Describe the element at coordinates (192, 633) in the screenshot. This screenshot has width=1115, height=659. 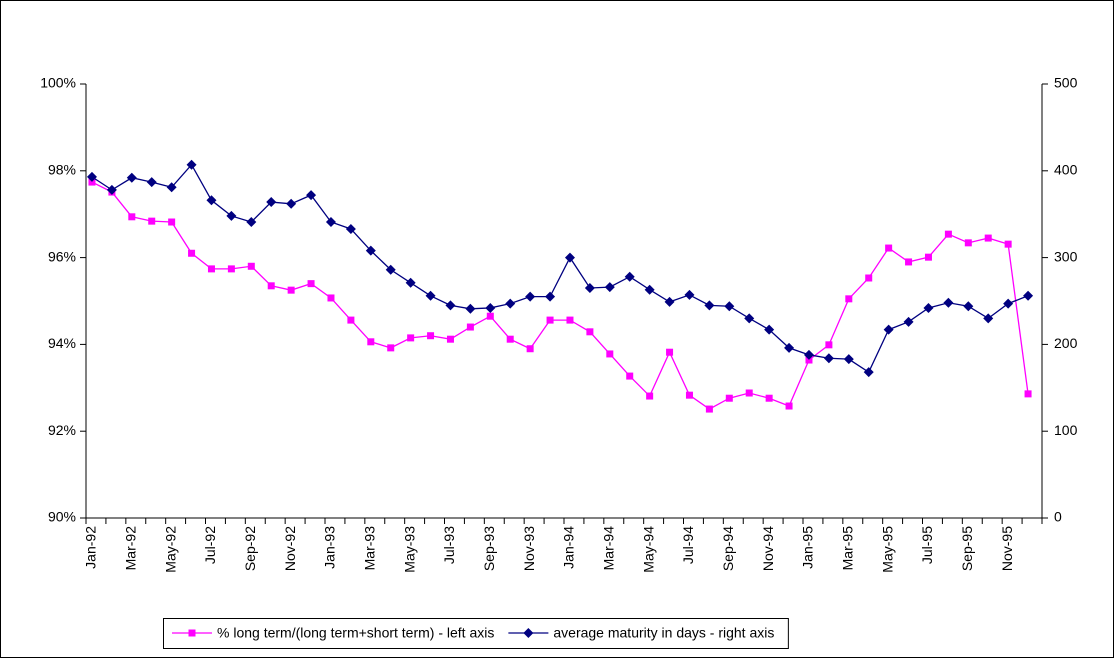
I see `marker` at that location.